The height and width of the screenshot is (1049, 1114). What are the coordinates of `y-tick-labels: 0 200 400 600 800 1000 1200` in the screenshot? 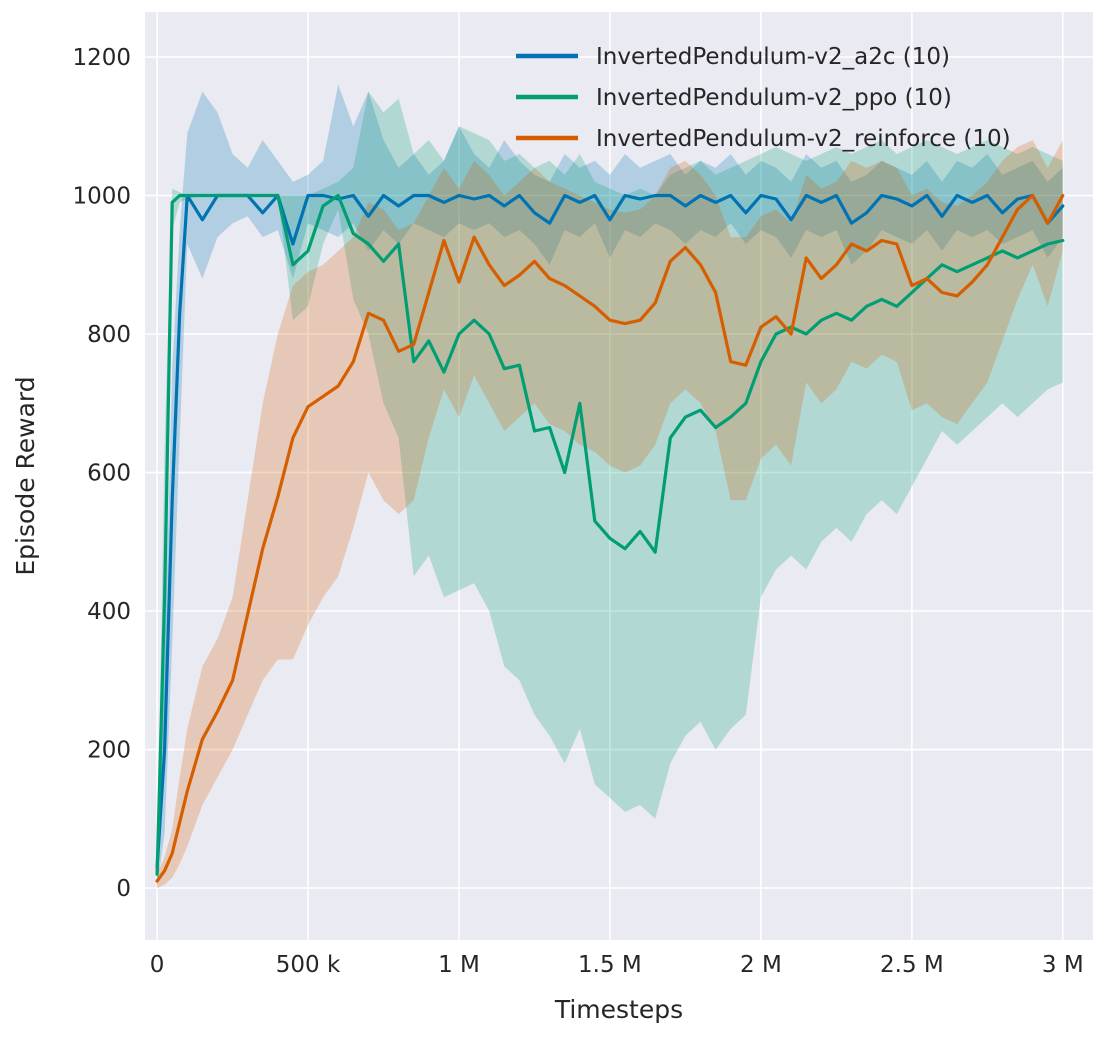 It's located at (101, 473).